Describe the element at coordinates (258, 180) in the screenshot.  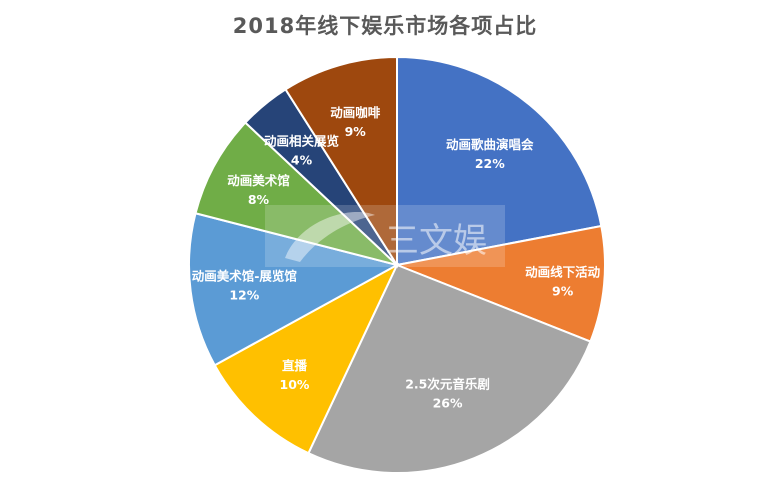
I see `slice-label-5: 动画美术馆` at that location.